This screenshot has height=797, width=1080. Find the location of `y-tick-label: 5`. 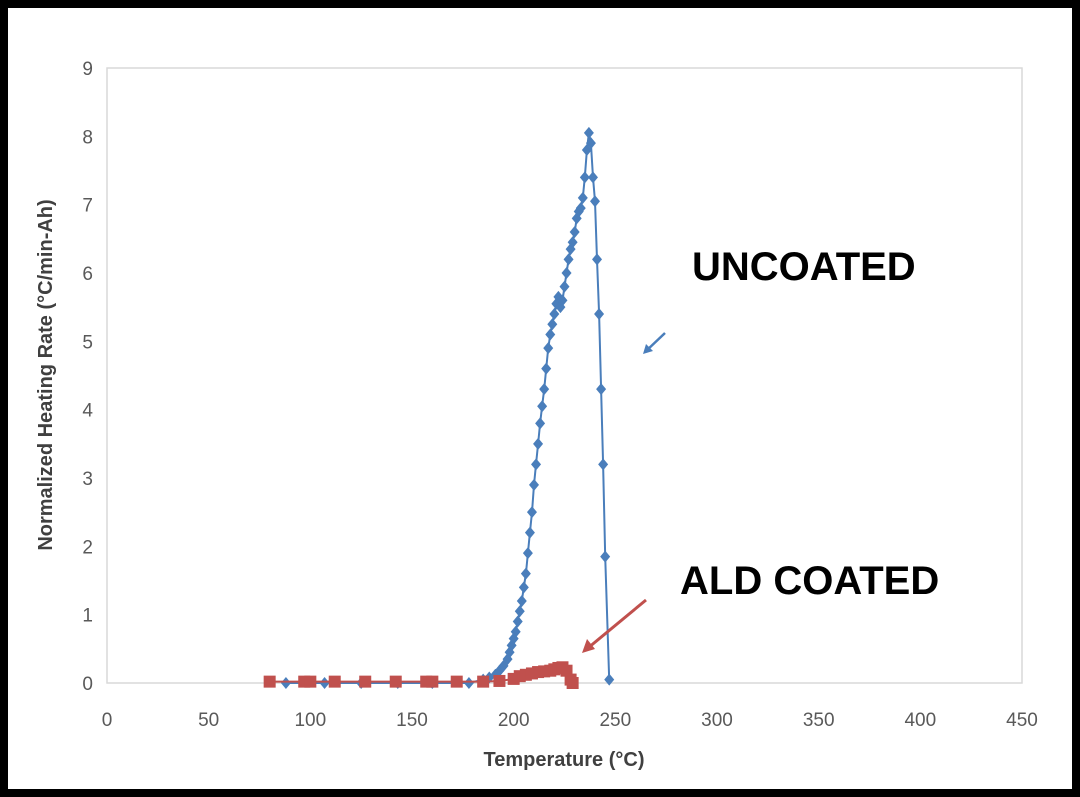

y-tick-label: 5 is located at coordinates (87, 342).